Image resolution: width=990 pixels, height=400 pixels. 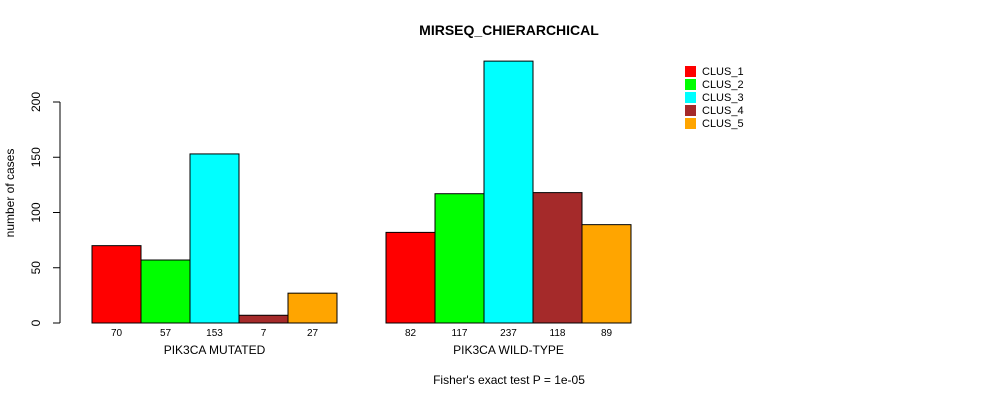 What do you see at coordinates (411, 333) in the screenshot?
I see `bar-value-label: 82` at bounding box center [411, 333].